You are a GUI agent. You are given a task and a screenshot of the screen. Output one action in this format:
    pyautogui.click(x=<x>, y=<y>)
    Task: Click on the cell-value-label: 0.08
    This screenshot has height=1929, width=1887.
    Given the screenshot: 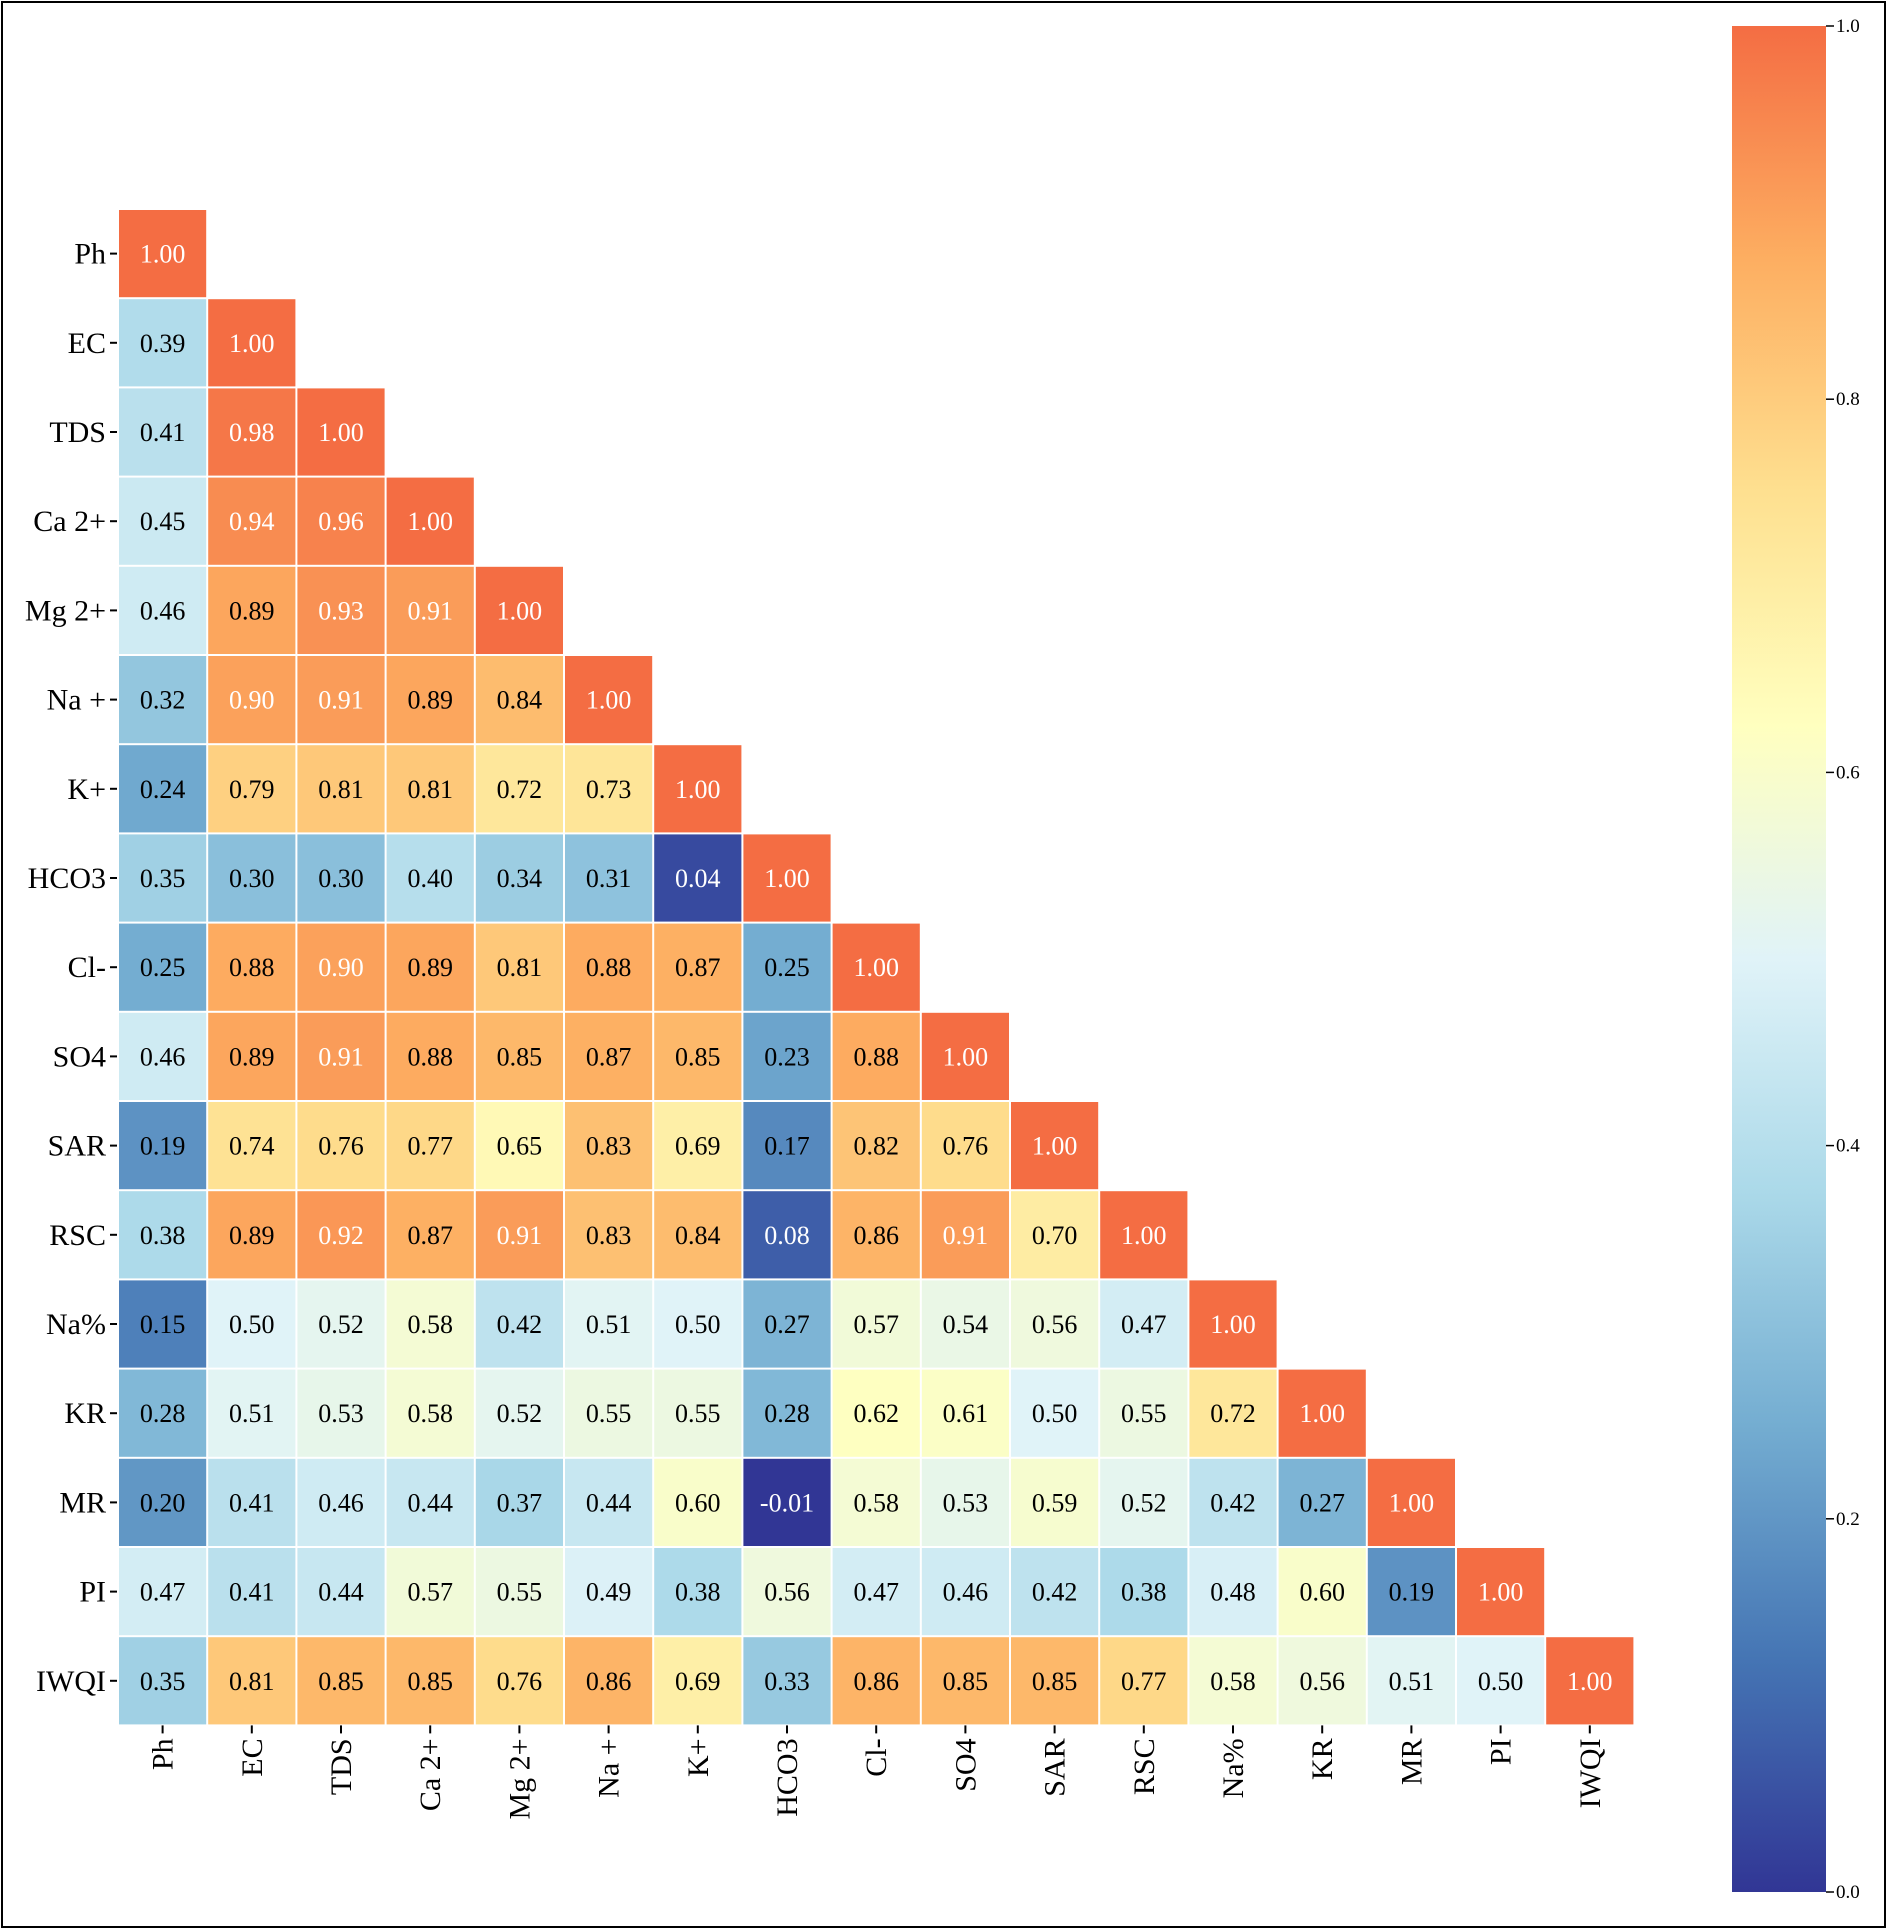 What is the action you would take?
    pyautogui.click(x=787, y=1235)
    